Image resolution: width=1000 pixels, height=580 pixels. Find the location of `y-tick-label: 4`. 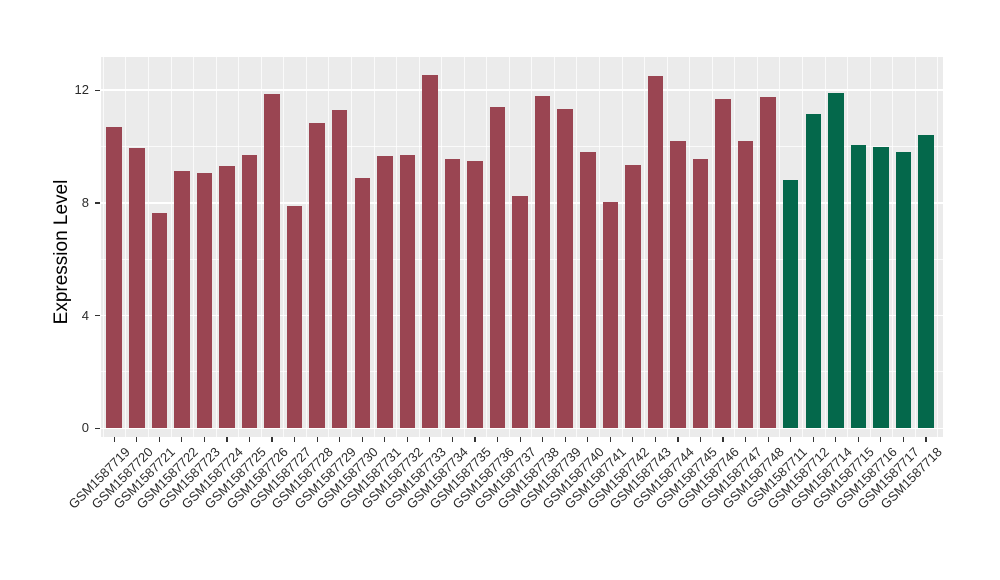

y-tick-label: 4 is located at coordinates (85, 315).